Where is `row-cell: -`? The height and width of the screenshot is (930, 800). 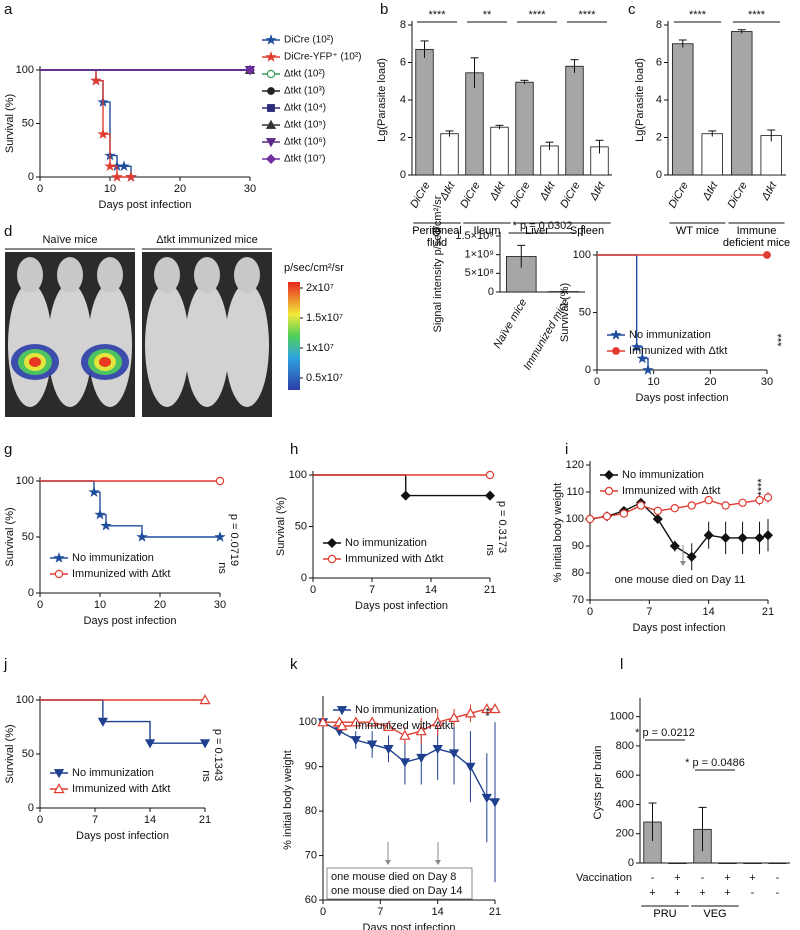
row-cell: - is located at coordinates (653, 878).